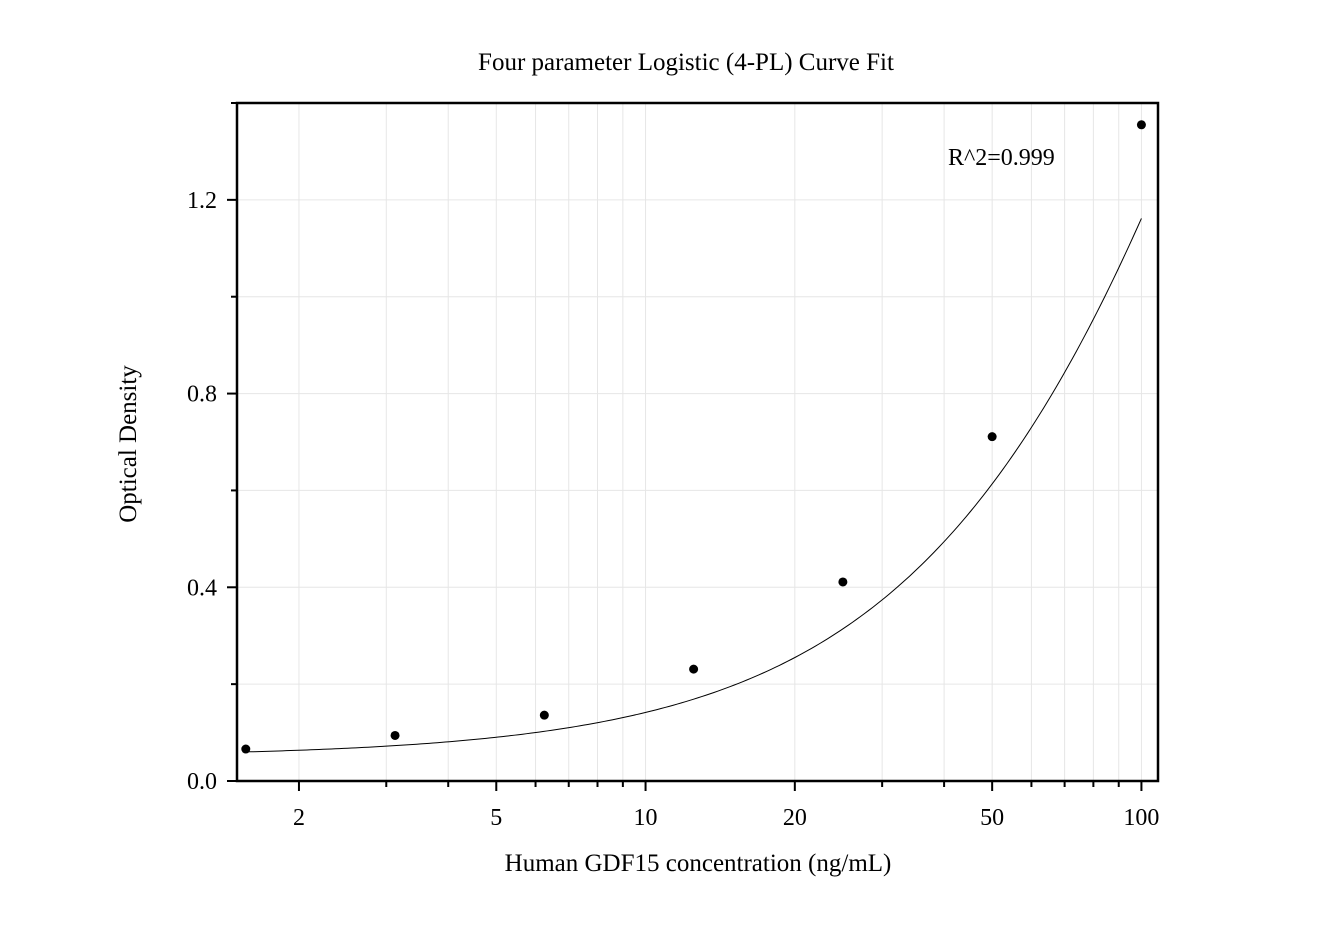  Describe the element at coordinates (726, 818) in the screenshot. I see `x-tick-labels: 2 5 10 20 50 100` at that location.